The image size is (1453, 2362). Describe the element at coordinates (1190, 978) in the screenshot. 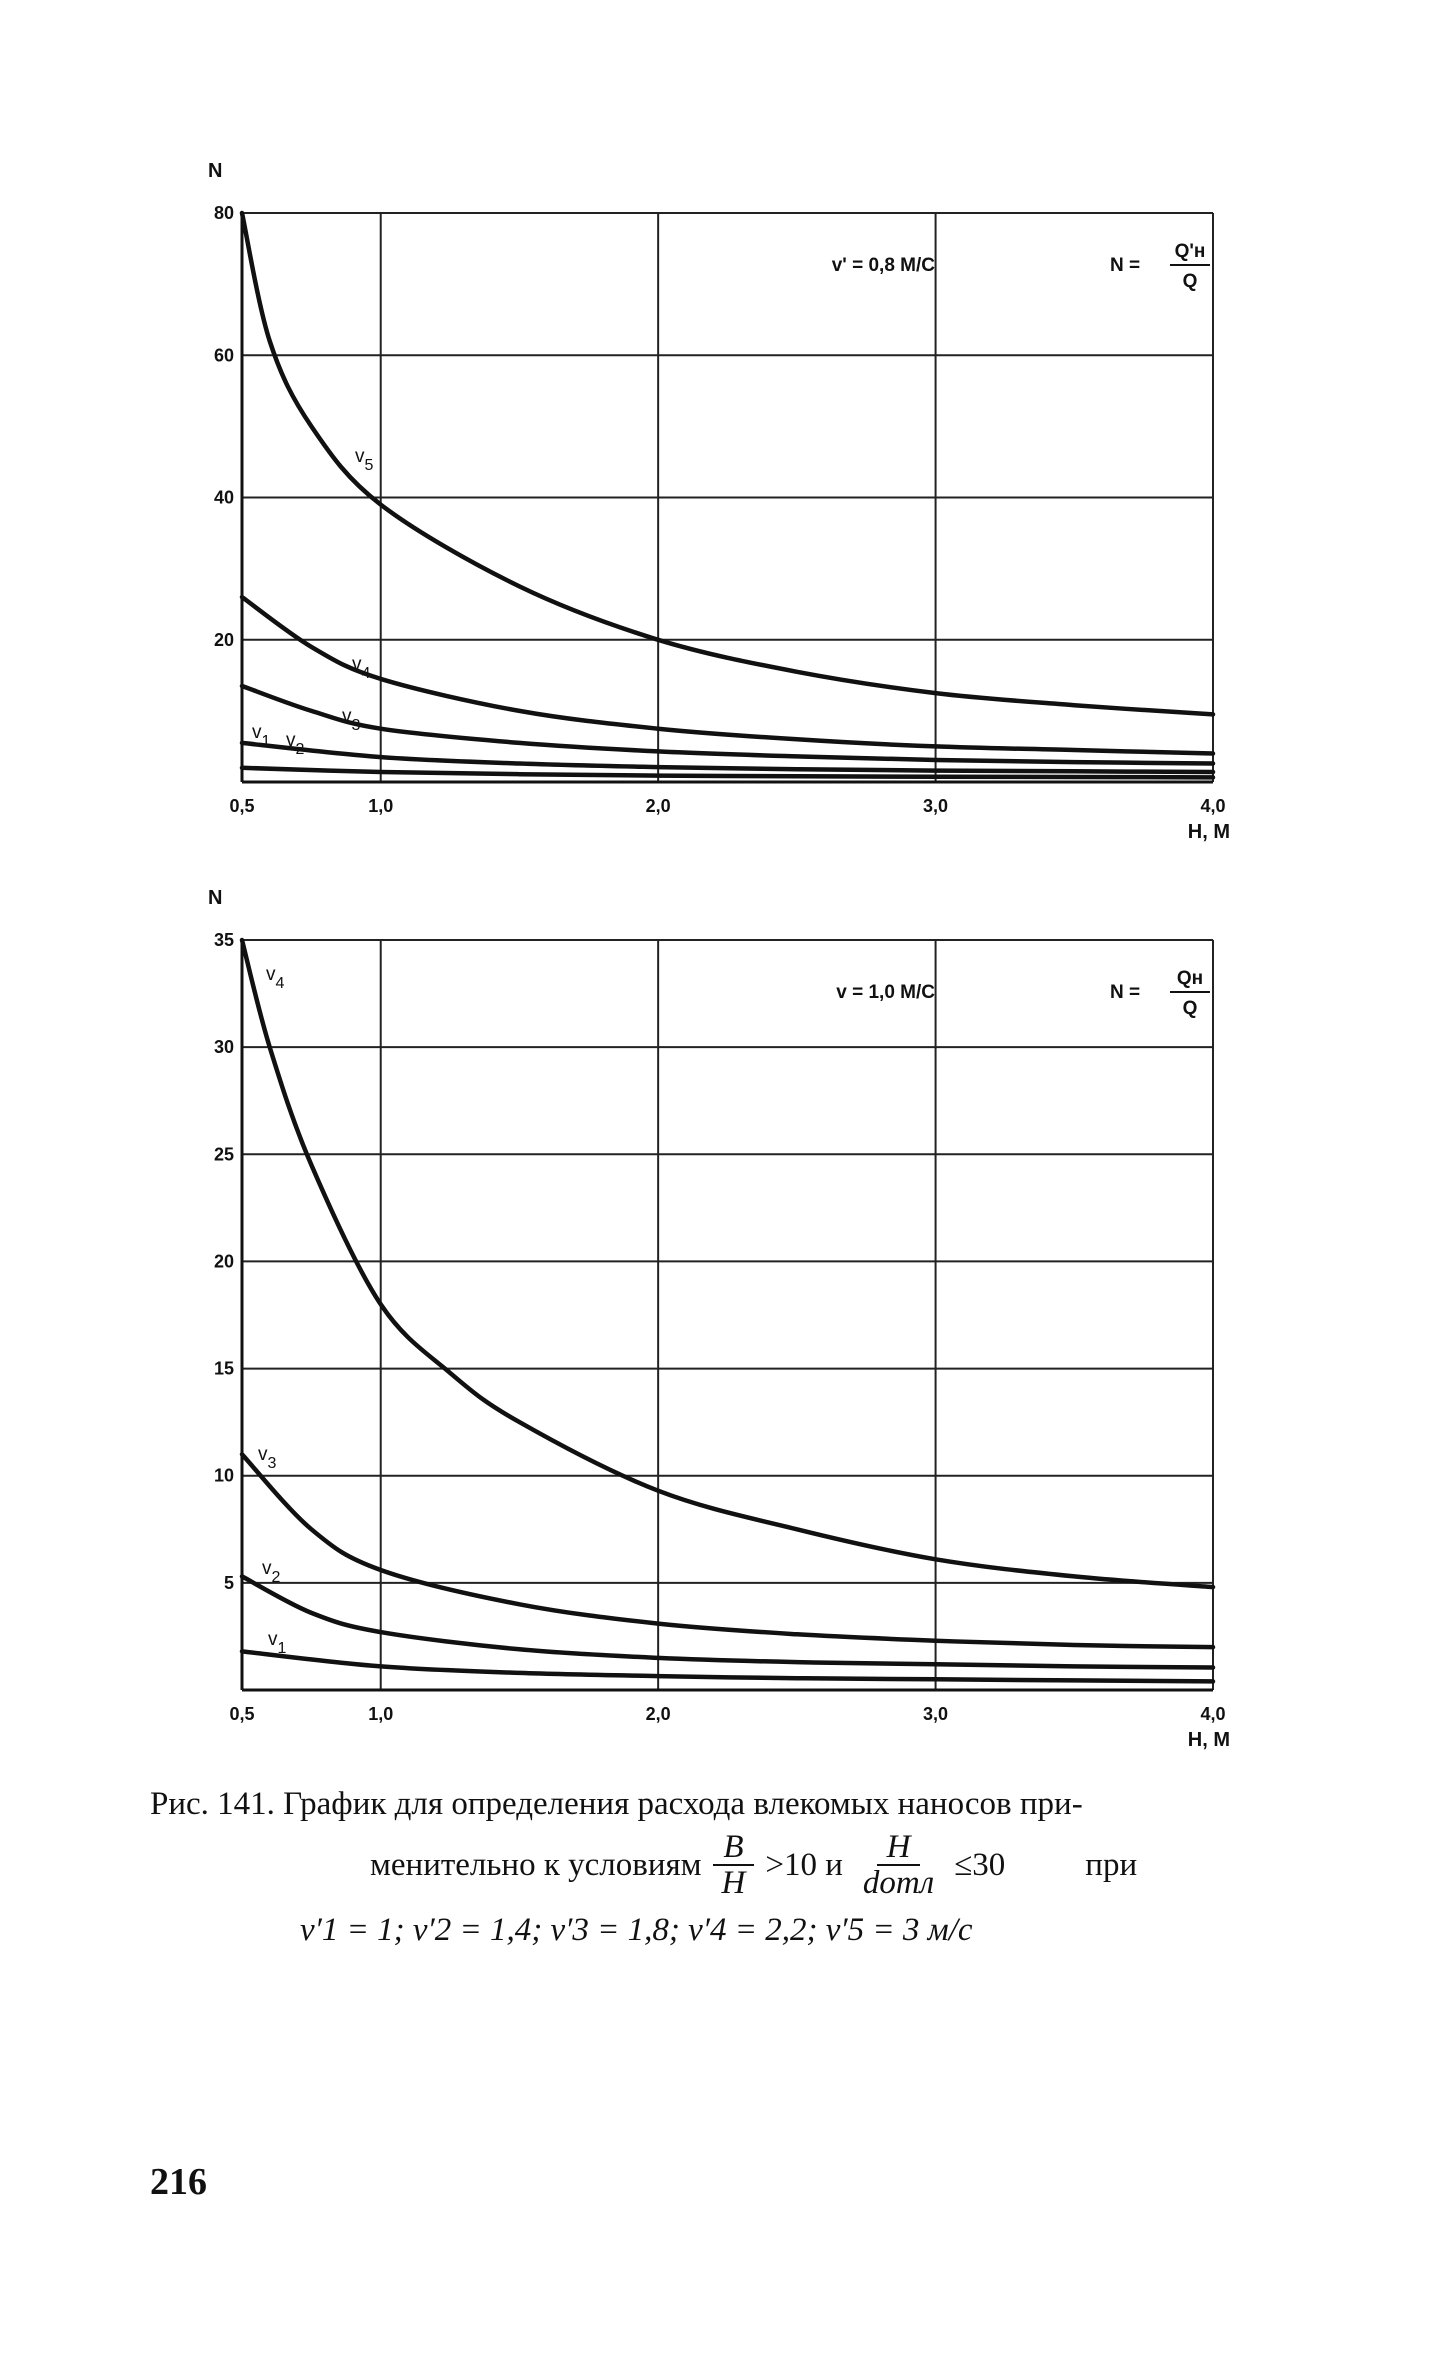

I see `formula-numerator: Qн` at that location.